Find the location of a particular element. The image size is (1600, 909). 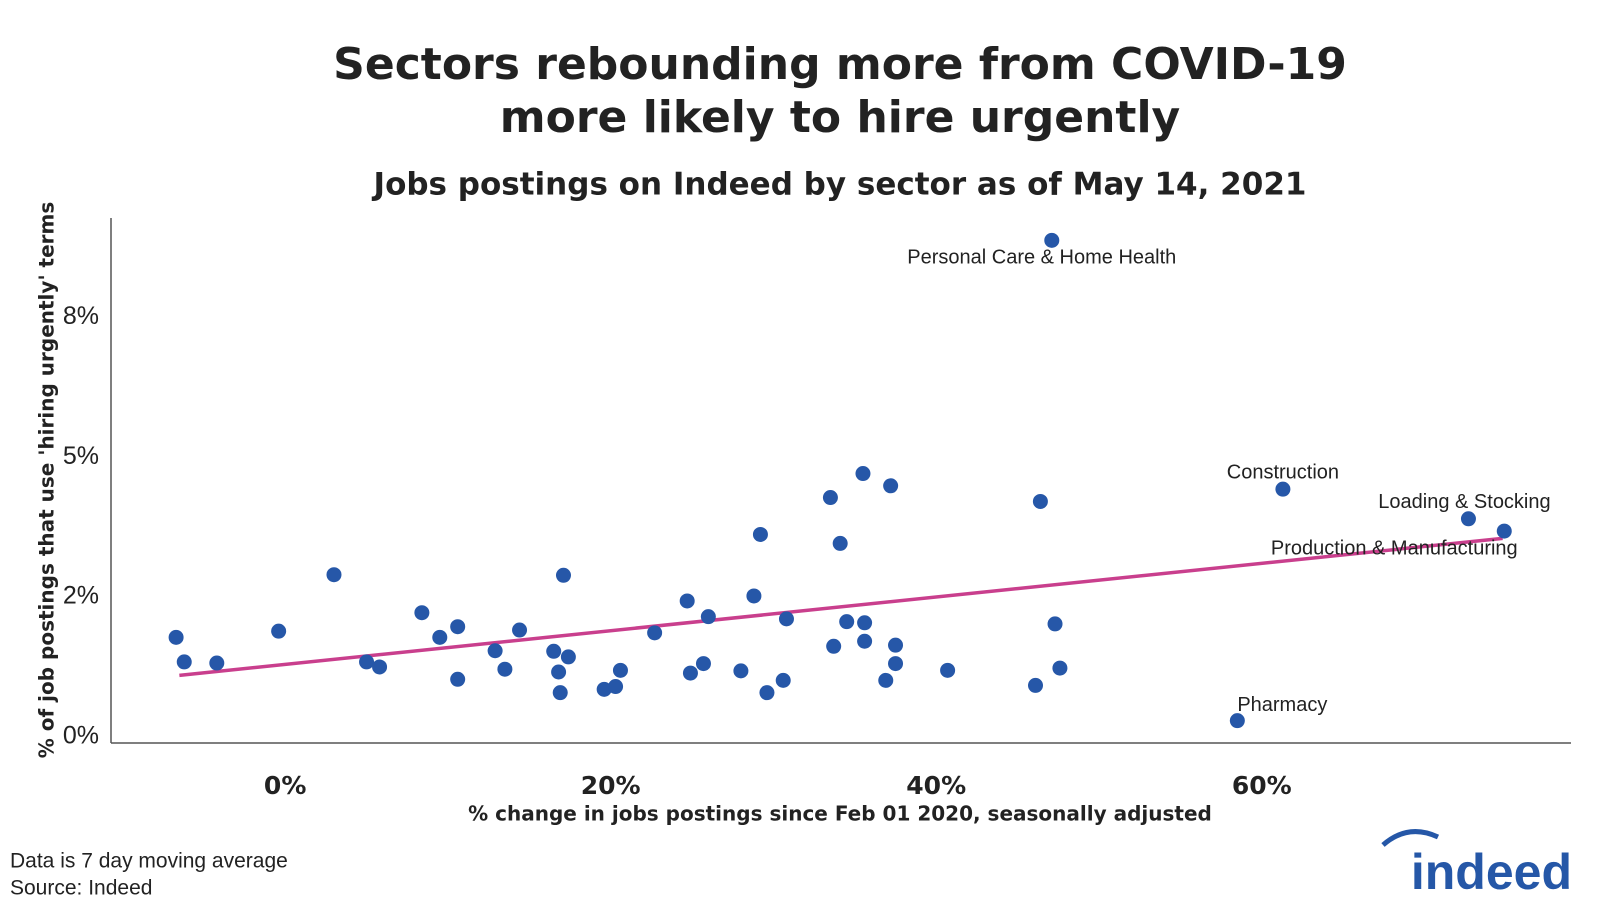

x-tick-label: 20% is located at coordinates (611, 785).